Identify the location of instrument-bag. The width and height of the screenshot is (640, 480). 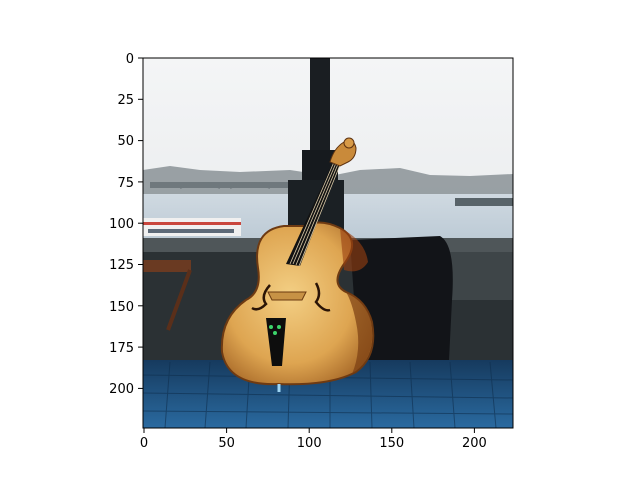
(401, 311).